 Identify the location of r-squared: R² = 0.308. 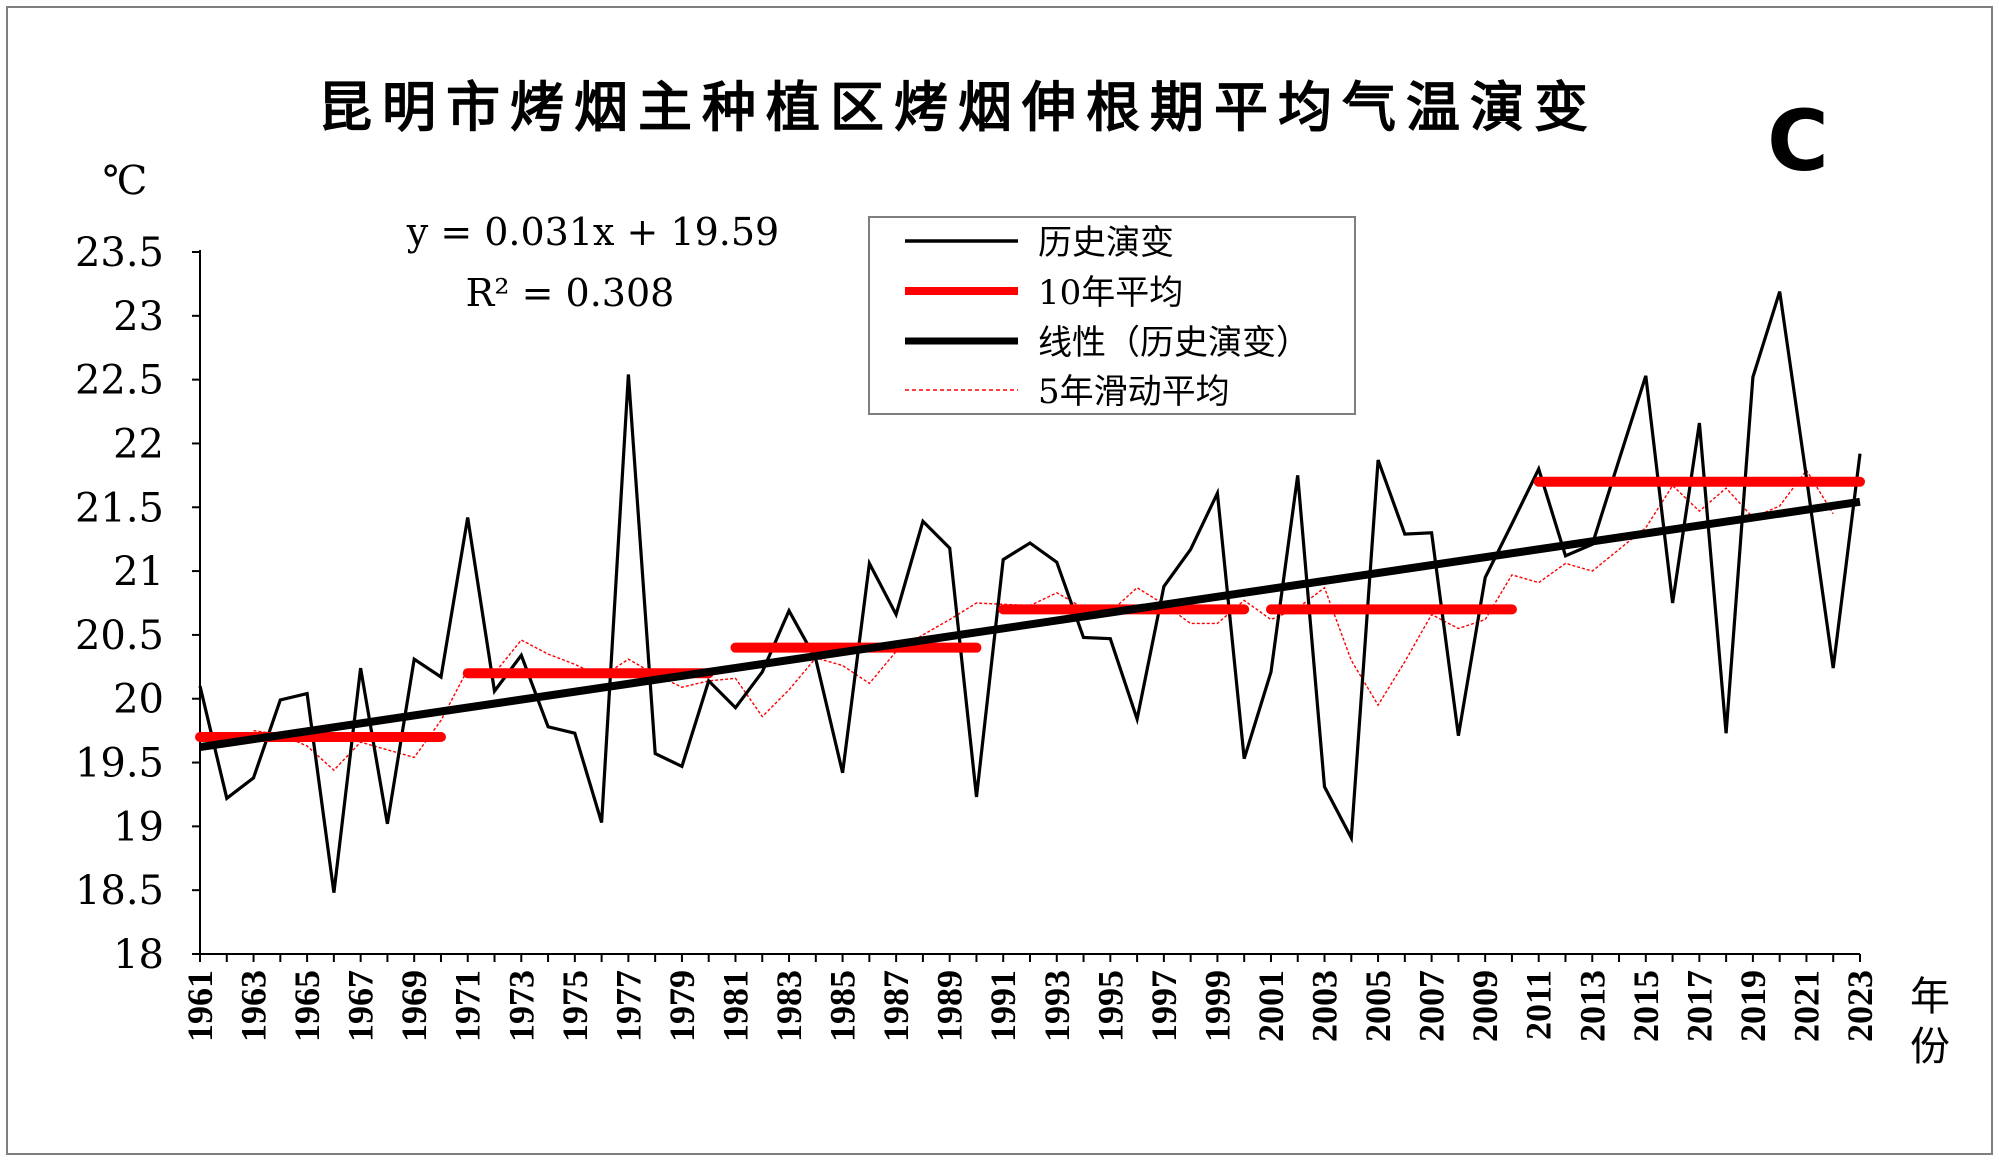
(570, 293).